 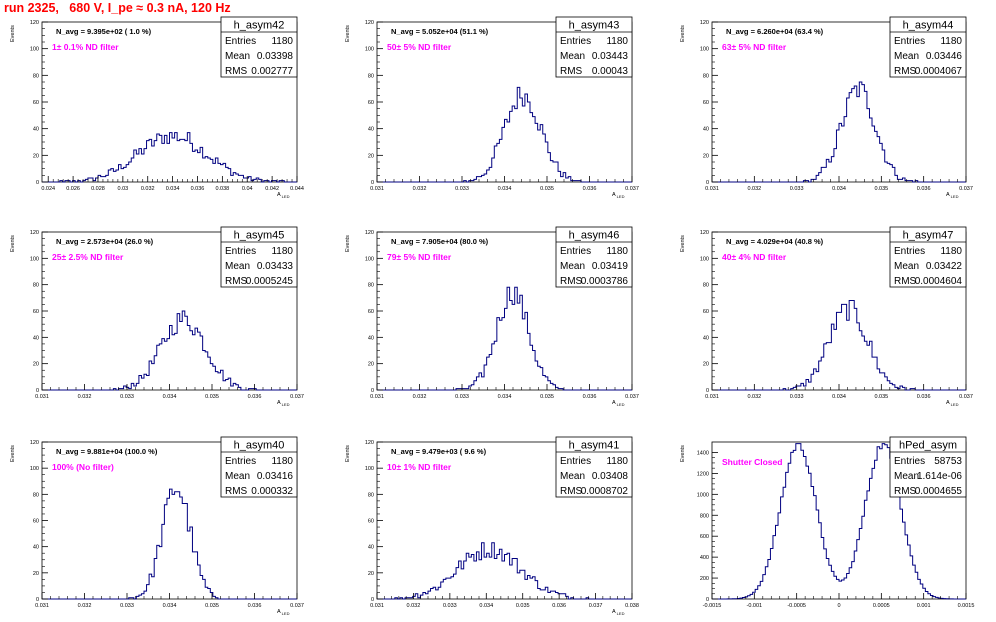 I want to click on histogram-name: h_asym40, so click(x=259, y=446).